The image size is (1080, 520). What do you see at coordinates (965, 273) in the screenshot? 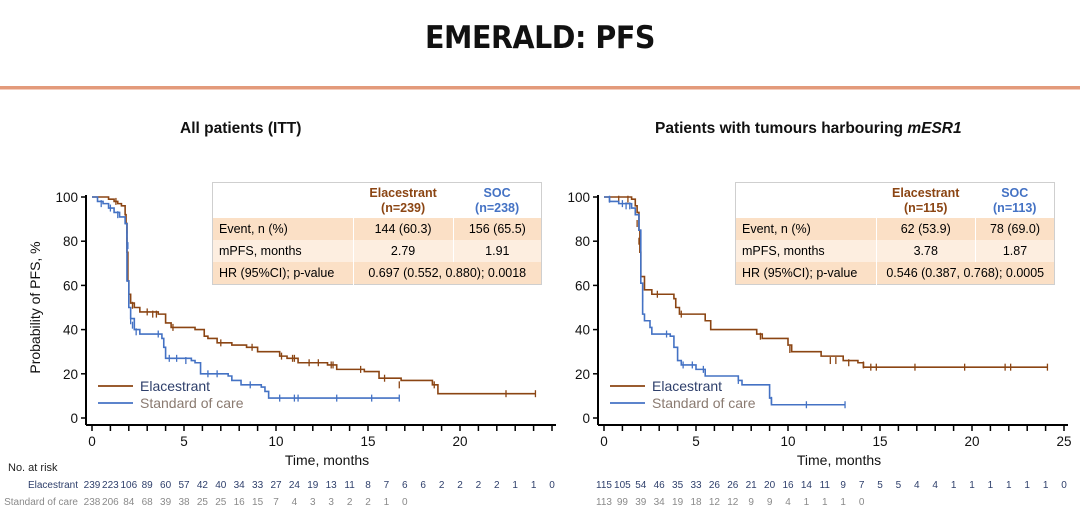
I see `stats-cell-hr: 0.546 (0.387, 0.768); 0.0005` at bounding box center [965, 273].